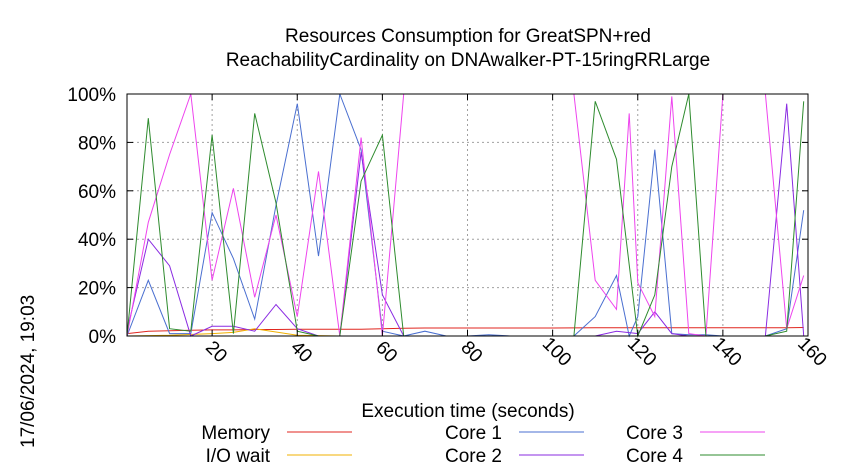 This screenshot has height=475, width=850. What do you see at coordinates (811, 351) in the screenshot?
I see `x-tick-label: 160` at bounding box center [811, 351].